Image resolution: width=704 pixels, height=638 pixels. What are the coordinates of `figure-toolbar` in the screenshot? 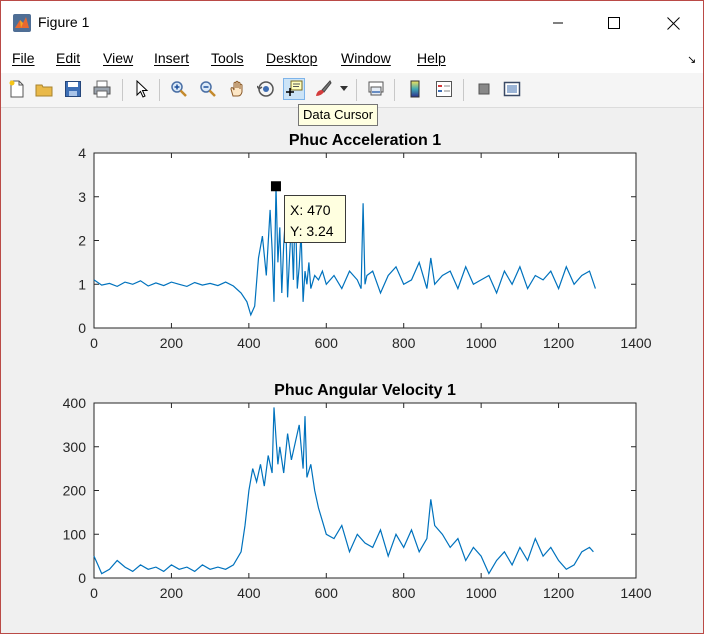 It's located at (352, 90).